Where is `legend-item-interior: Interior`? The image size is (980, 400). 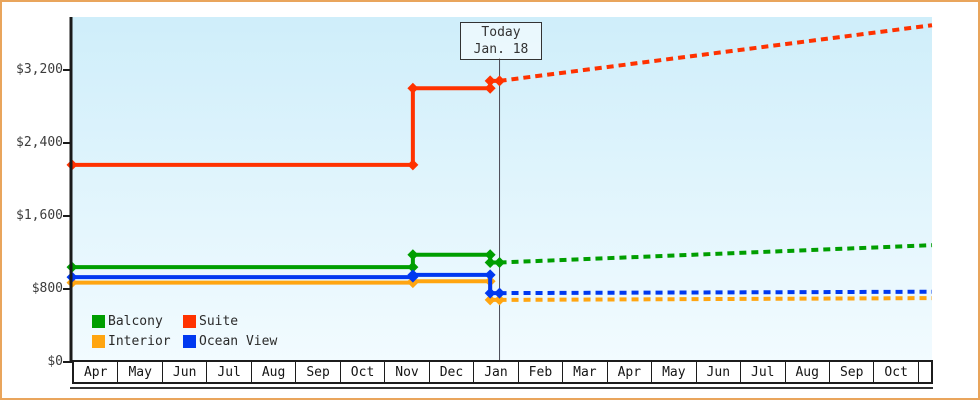 legend-item-interior: Interior is located at coordinates (137, 341).